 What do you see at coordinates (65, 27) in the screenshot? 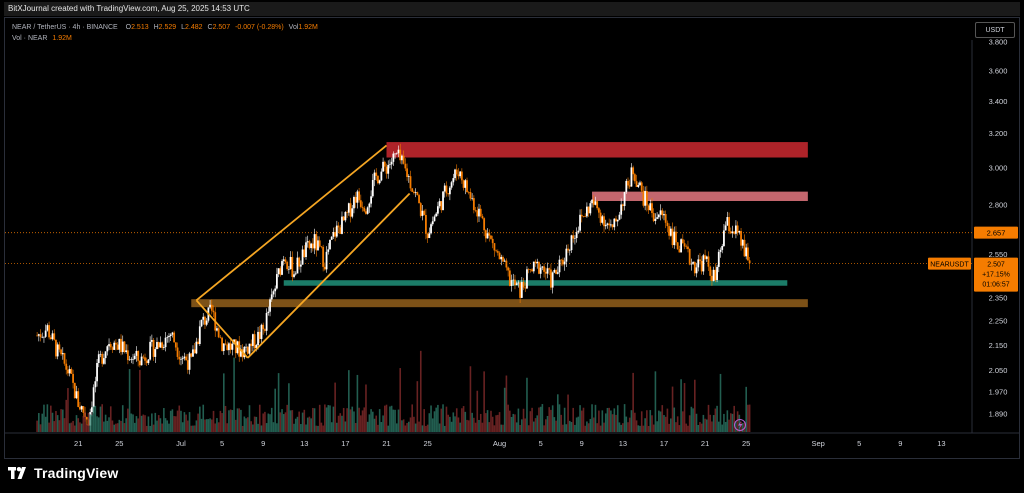
I see `symbol-name: NEAR / TetherUS · 4h · BINANCE` at bounding box center [65, 27].